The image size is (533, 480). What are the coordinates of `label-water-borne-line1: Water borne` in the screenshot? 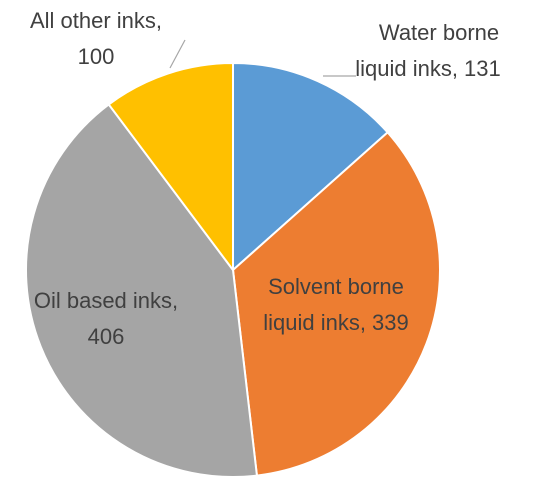 It's located at (439, 32).